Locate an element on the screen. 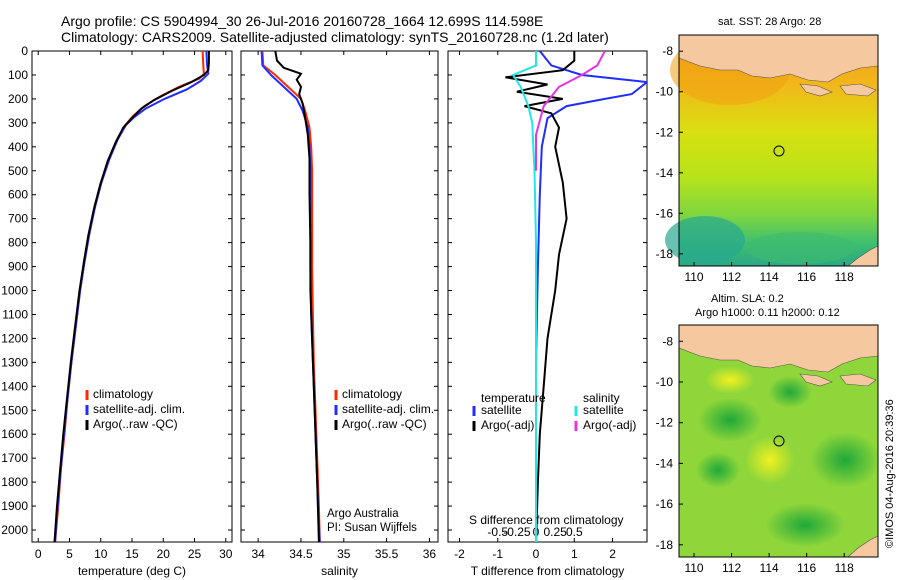 This screenshot has width=900, height=580. legend-label: climatology is located at coordinates (123, 394).